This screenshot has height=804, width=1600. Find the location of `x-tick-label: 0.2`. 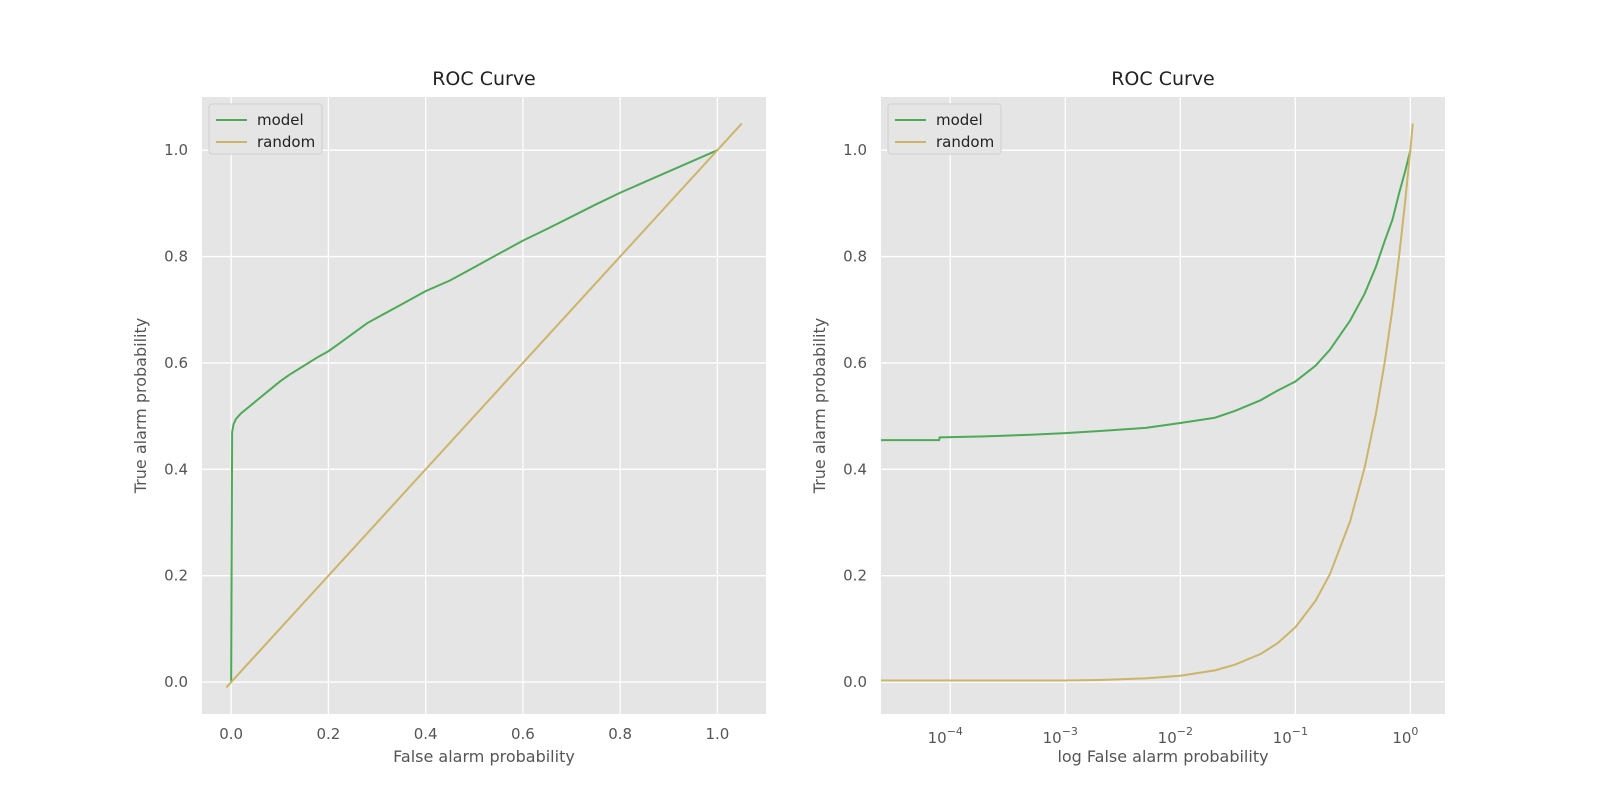

x-tick-label: 0.2 is located at coordinates (328, 734).